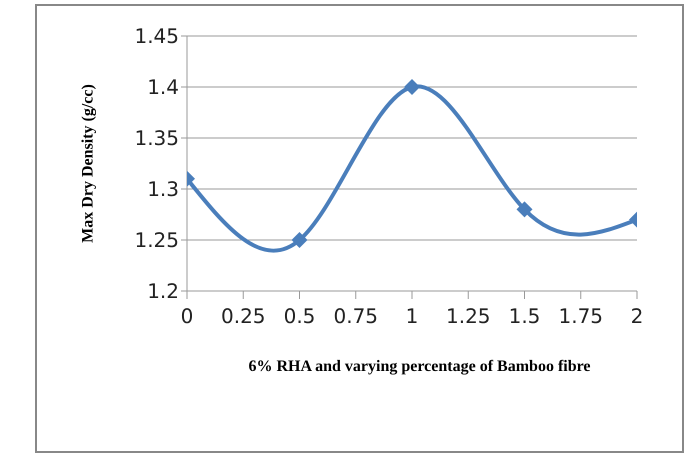 This screenshot has width=685, height=457. Describe the element at coordinates (581, 316) in the screenshot. I see `x-tick-label: 1.75` at that location.